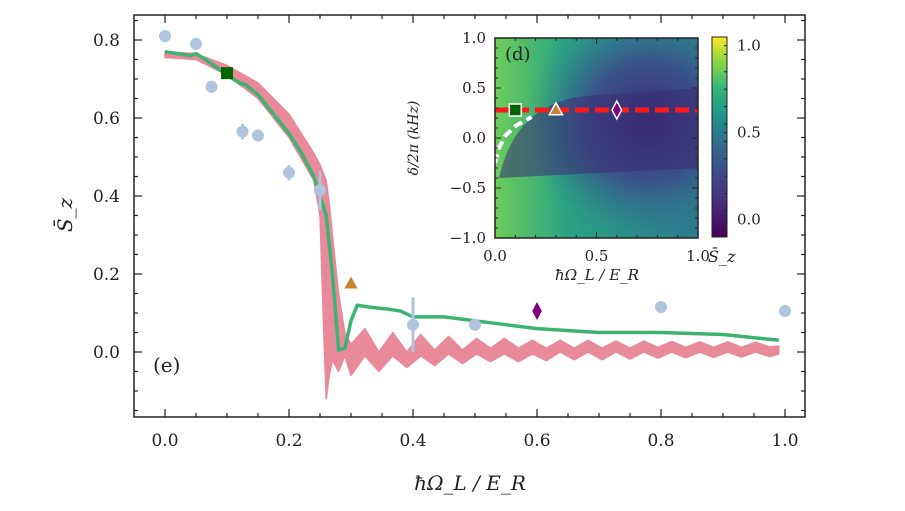 The width and height of the screenshot is (905, 511). I want to click on inset-y-tick-label: −0.5, so click(468, 188).